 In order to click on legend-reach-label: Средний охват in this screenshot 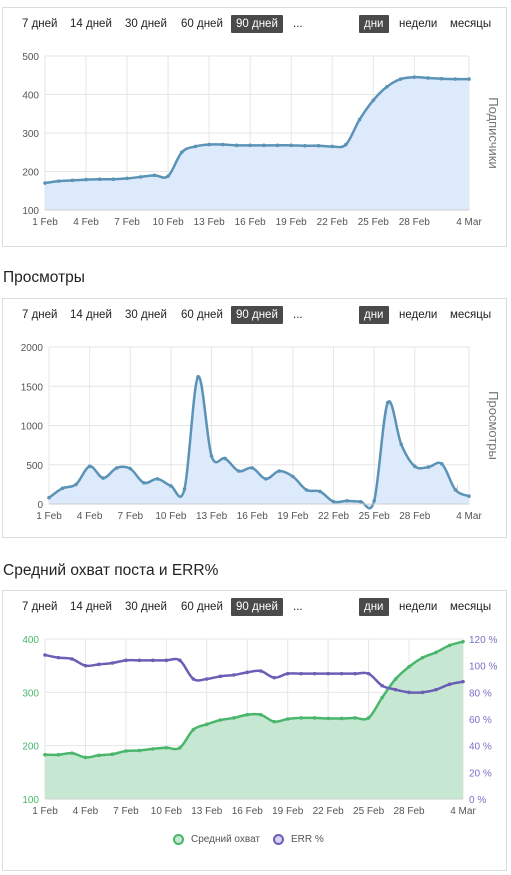, I will do `click(226, 839)`.